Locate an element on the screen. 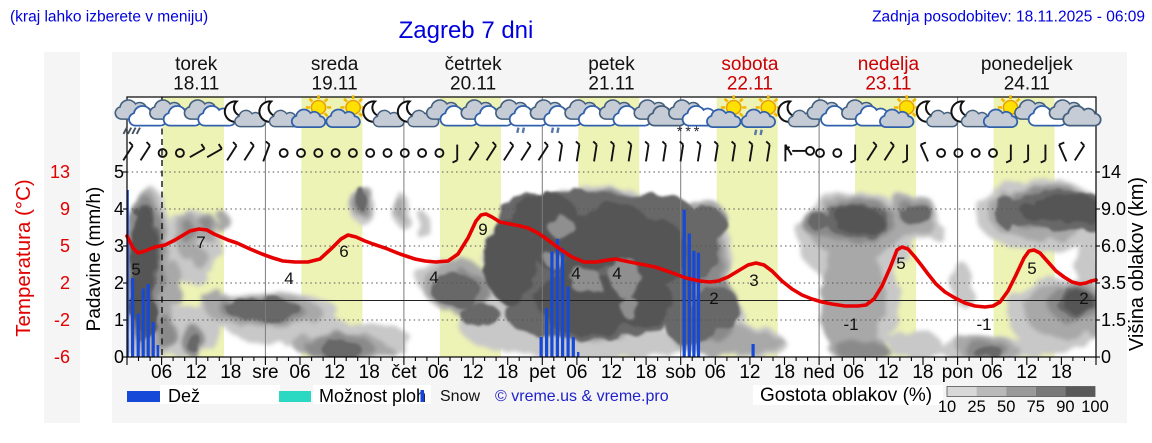  svg-text: 22.11 is located at coordinates (750, 84).